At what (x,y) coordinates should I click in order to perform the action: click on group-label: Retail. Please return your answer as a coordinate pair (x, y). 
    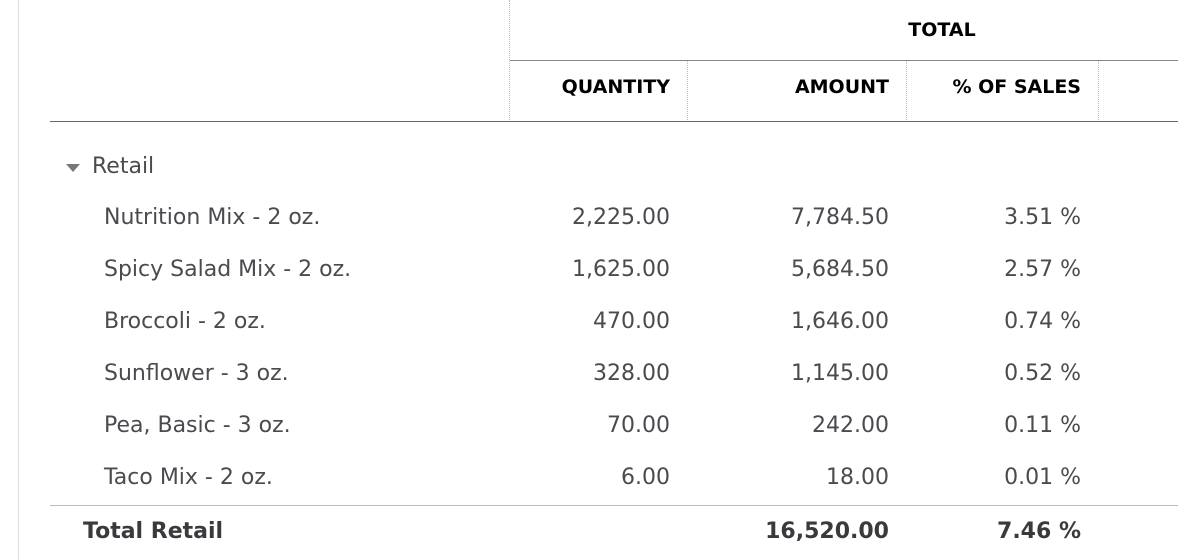
    Looking at the image, I should click on (123, 166).